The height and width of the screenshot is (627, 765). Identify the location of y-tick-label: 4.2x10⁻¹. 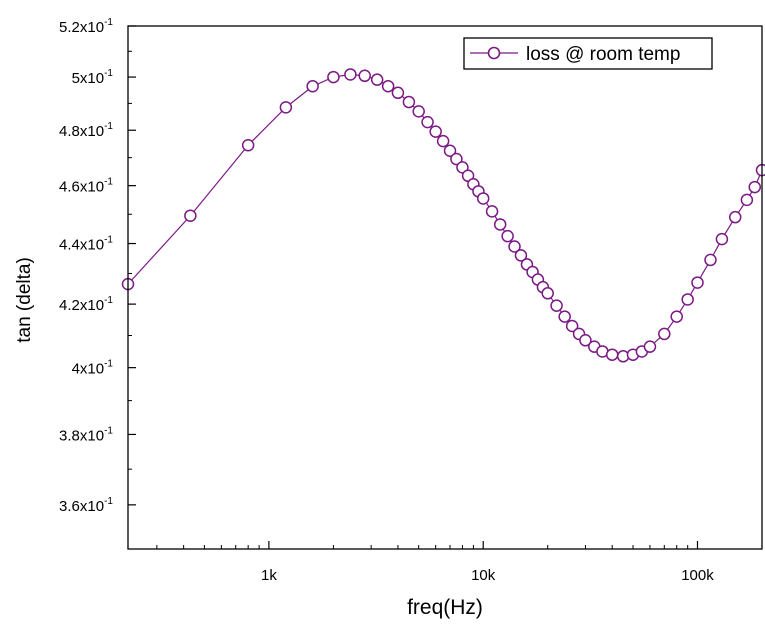
(86, 304).